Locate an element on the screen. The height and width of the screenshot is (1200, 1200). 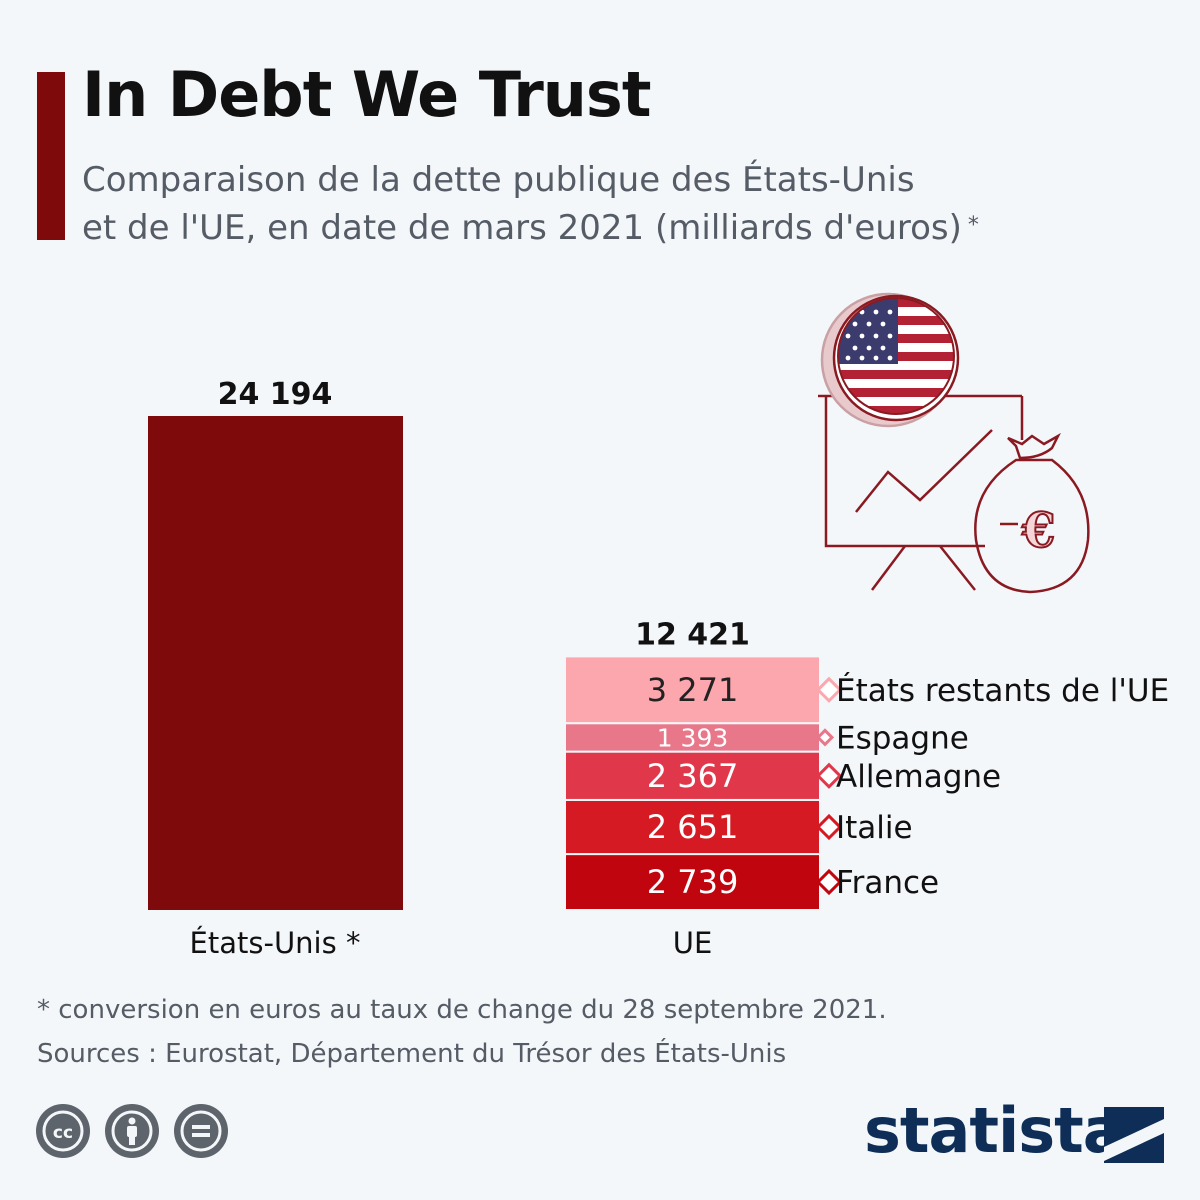
total-label-ue: 12 421 is located at coordinates (692, 634).